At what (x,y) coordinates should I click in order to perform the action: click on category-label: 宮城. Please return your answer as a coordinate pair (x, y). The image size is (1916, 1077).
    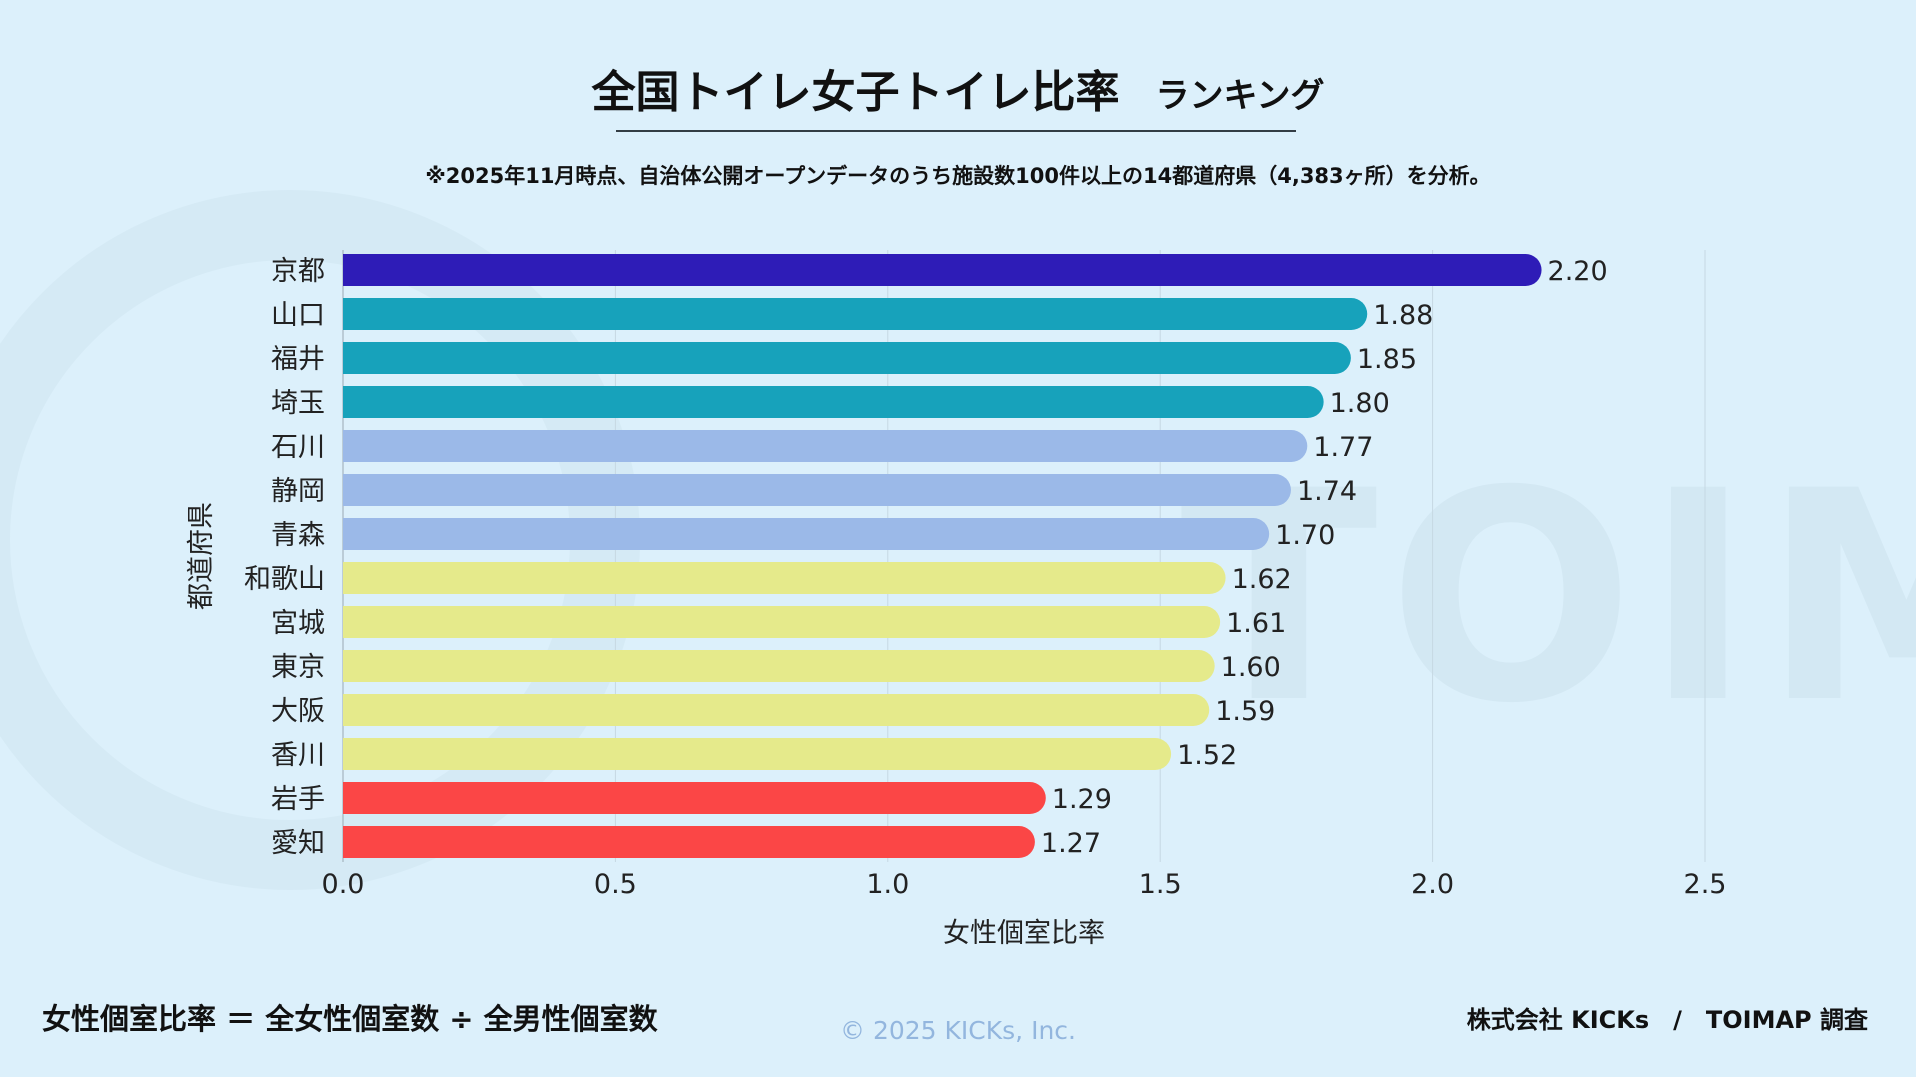
    Looking at the image, I should click on (298, 623).